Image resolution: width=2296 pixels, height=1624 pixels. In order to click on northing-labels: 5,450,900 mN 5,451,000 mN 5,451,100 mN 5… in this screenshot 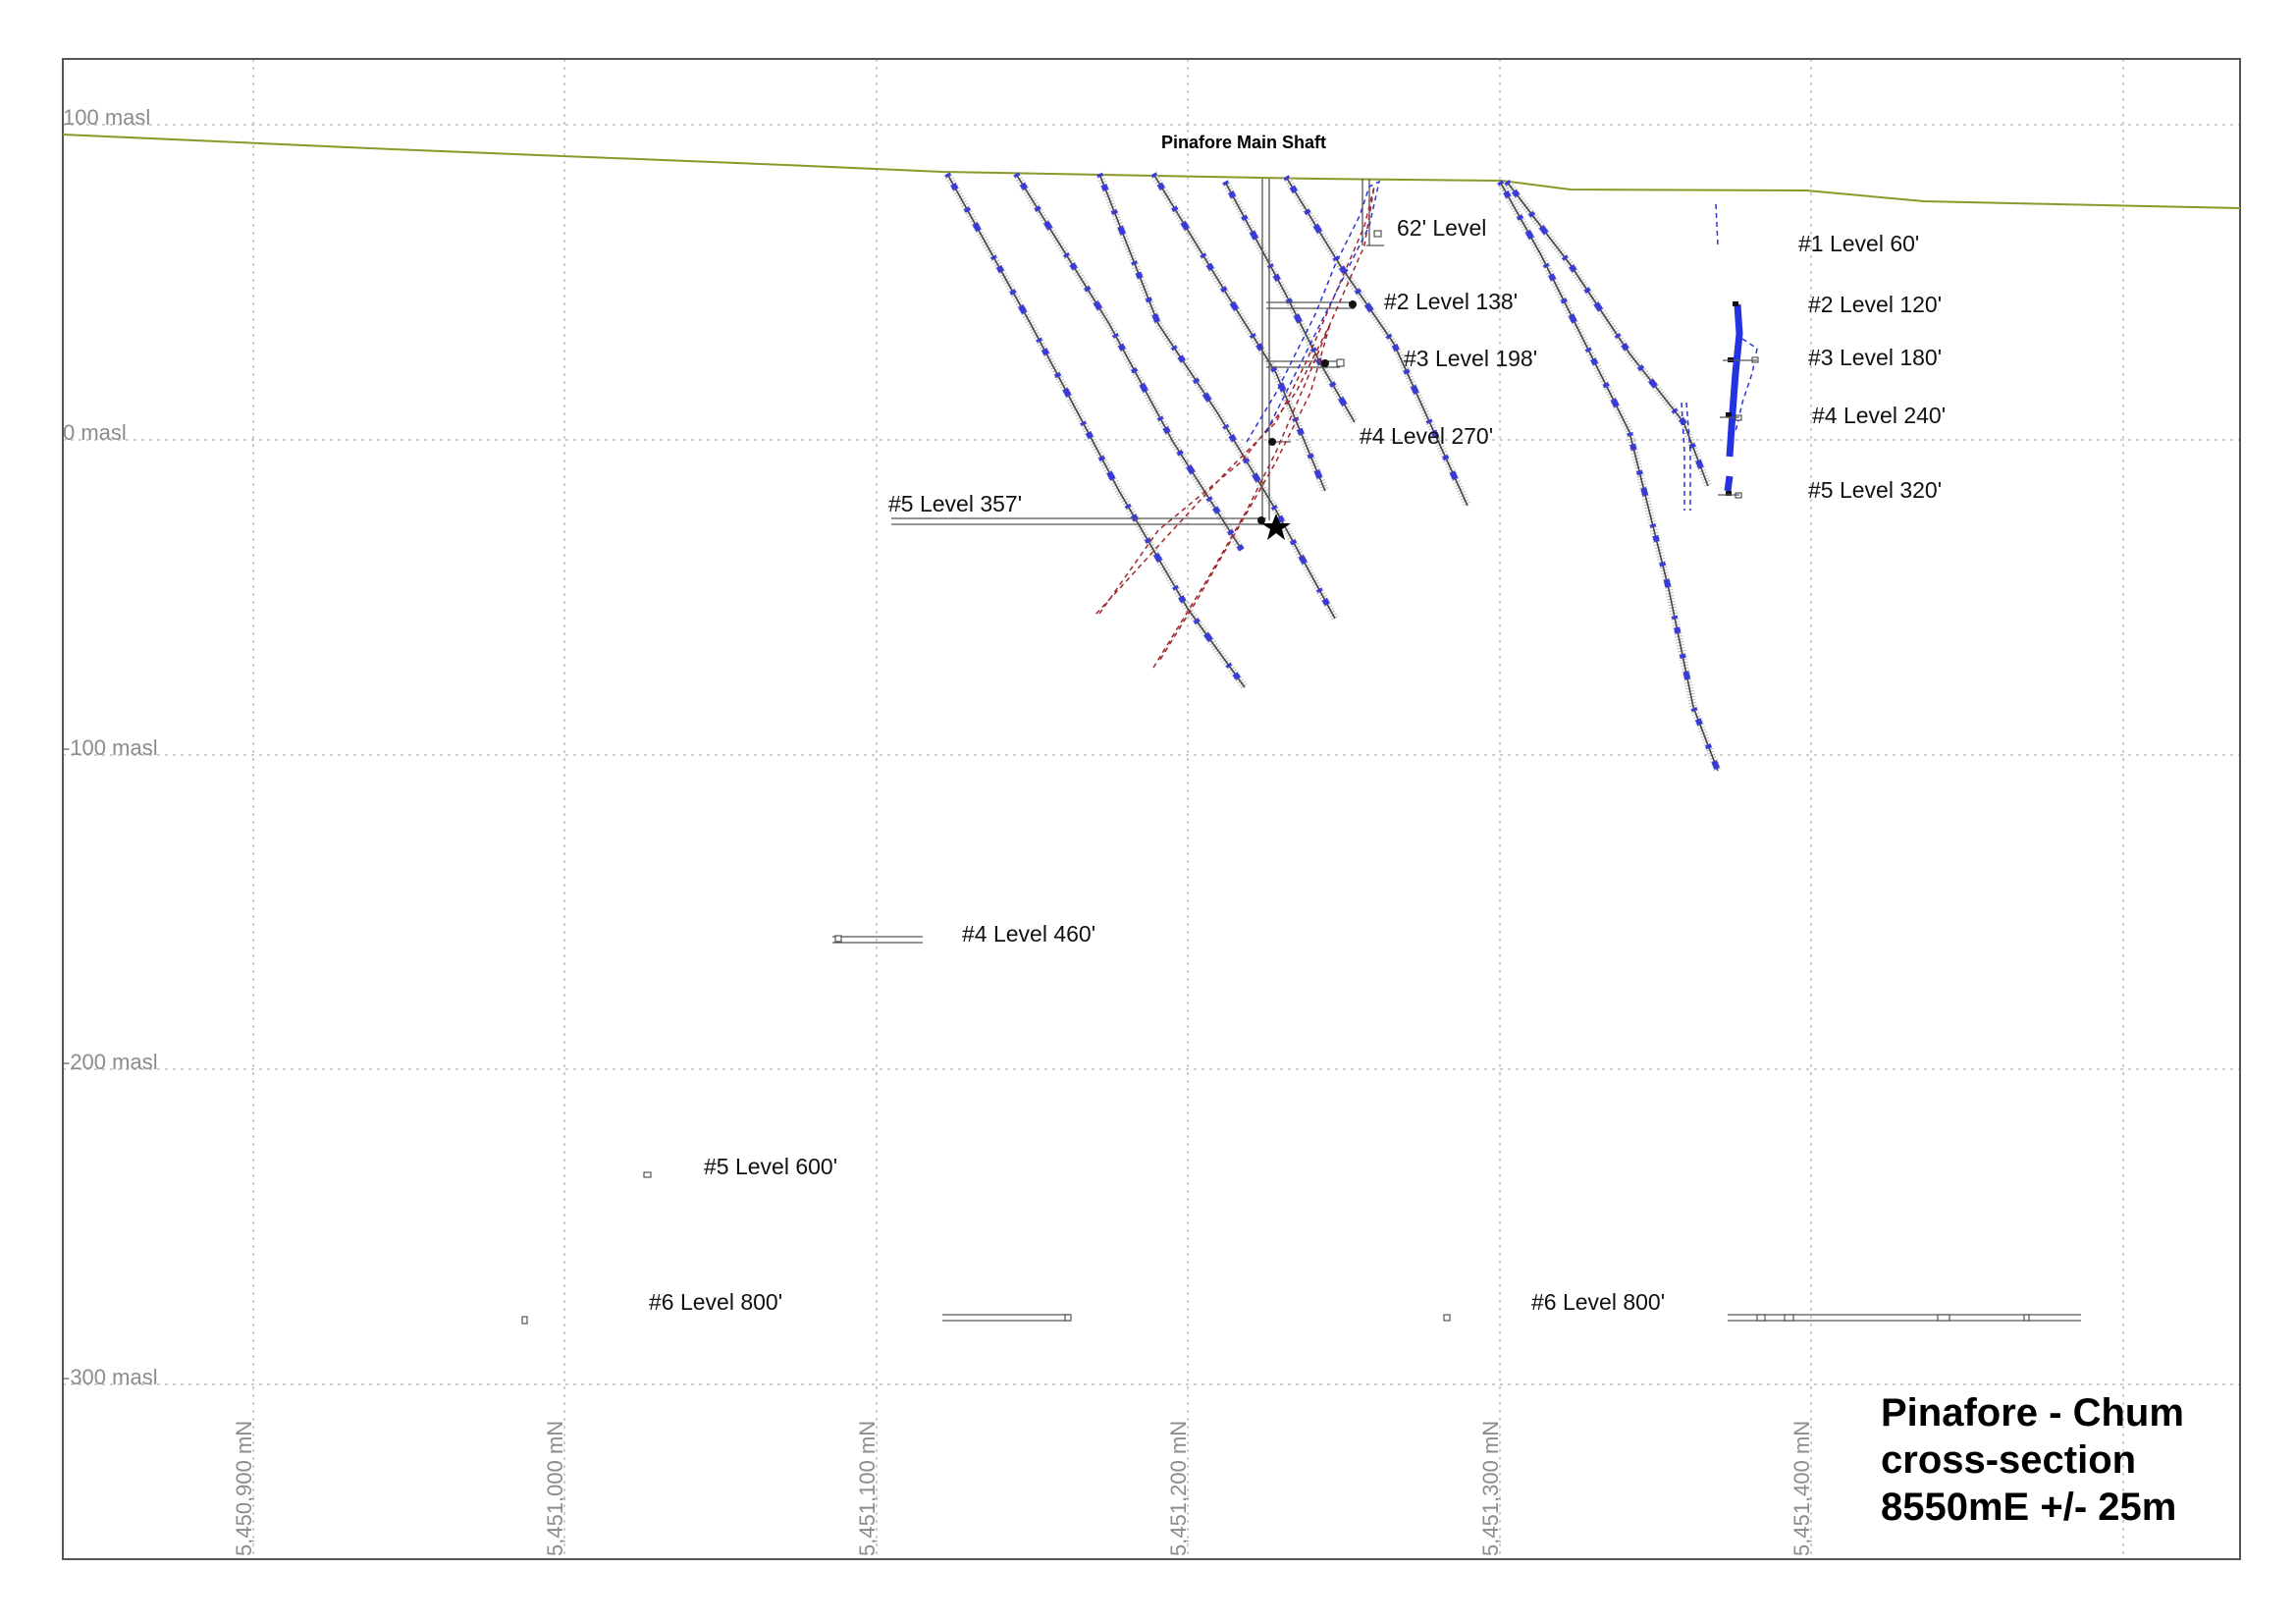, I will do `click(1023, 1488)`.